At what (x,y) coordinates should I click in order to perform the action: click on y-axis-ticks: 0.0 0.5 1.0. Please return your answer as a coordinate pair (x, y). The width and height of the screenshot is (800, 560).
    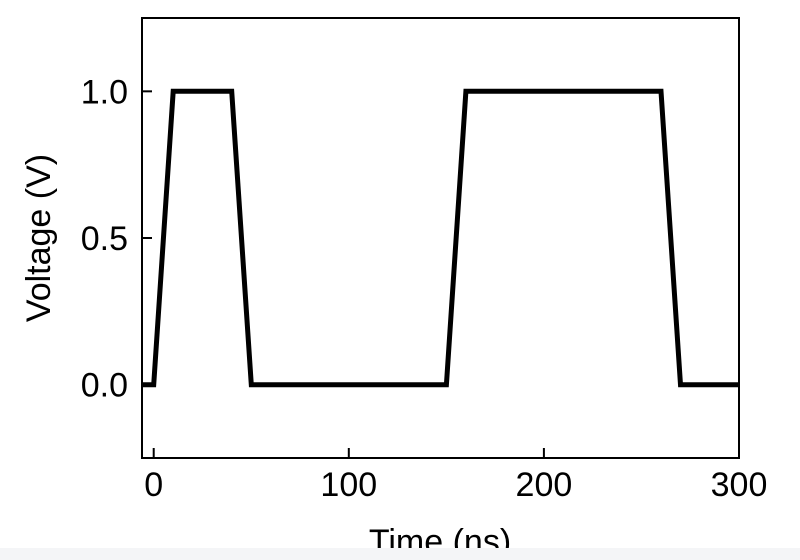
    Looking at the image, I should click on (116, 239).